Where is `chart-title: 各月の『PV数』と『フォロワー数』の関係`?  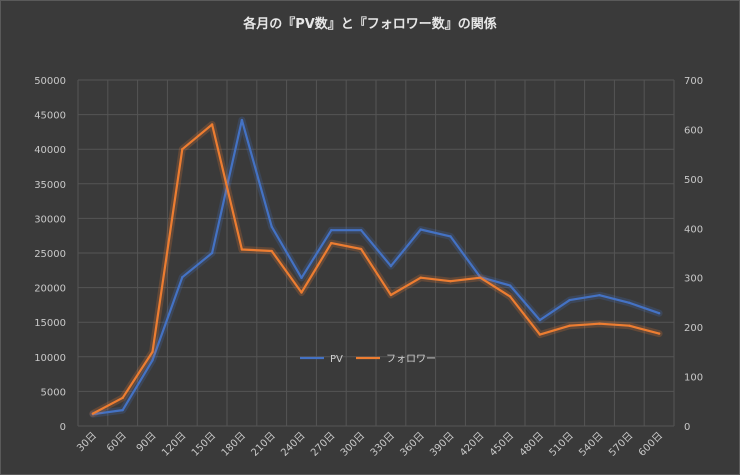 chart-title: 各月の『PV数』と『フォロワー数』の関係 is located at coordinates (369, 24).